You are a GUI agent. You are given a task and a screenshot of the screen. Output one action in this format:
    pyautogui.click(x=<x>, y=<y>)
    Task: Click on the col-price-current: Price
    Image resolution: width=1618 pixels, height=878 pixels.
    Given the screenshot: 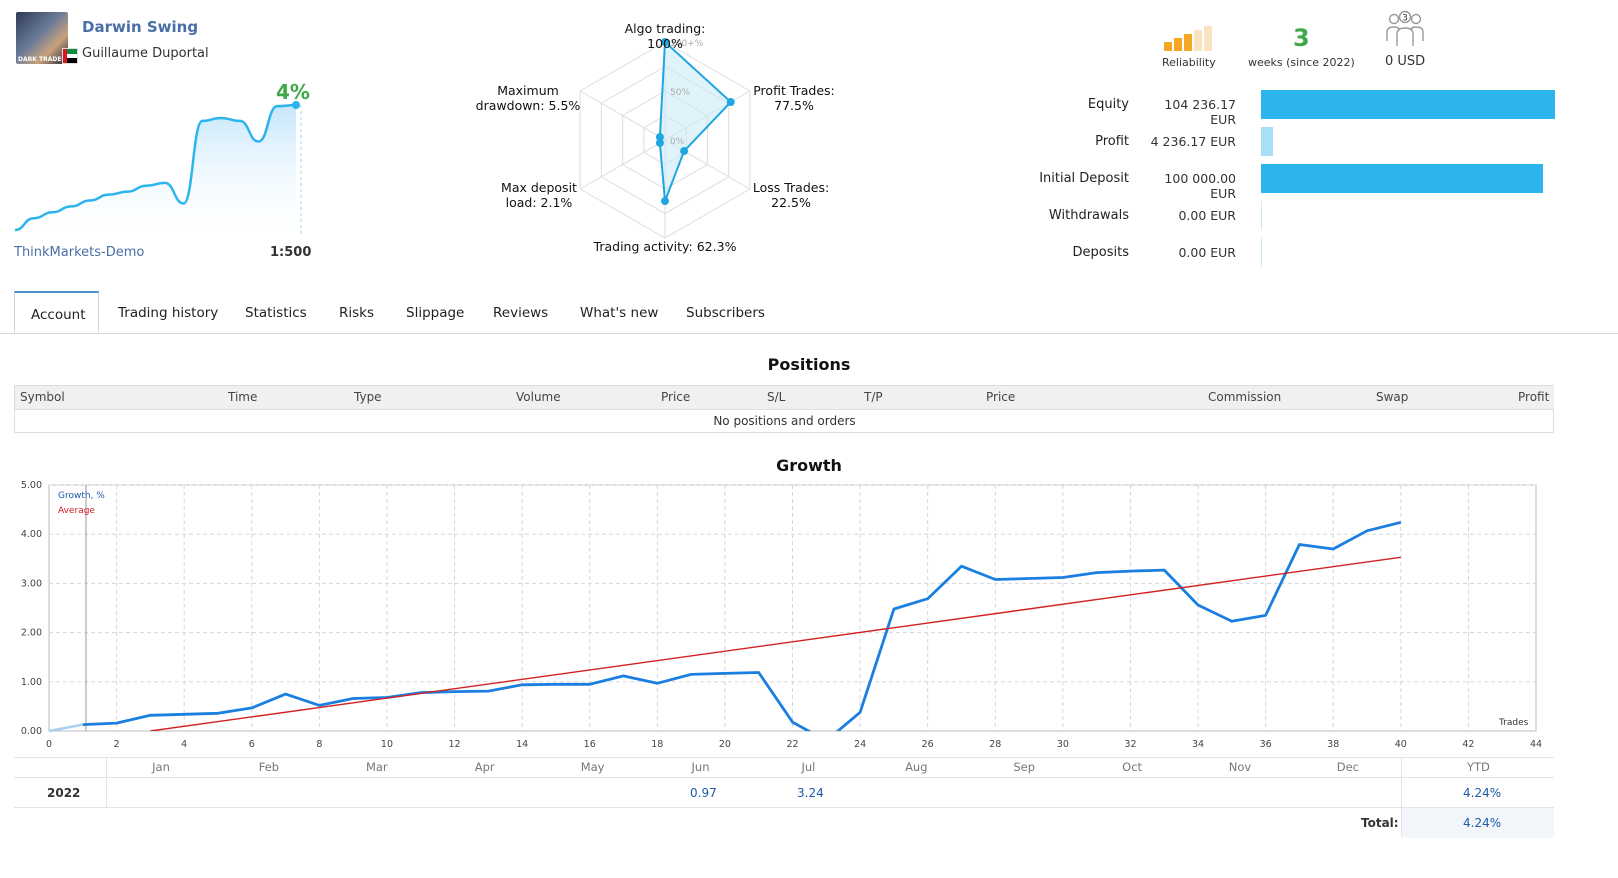 What is the action you would take?
    pyautogui.click(x=1001, y=397)
    